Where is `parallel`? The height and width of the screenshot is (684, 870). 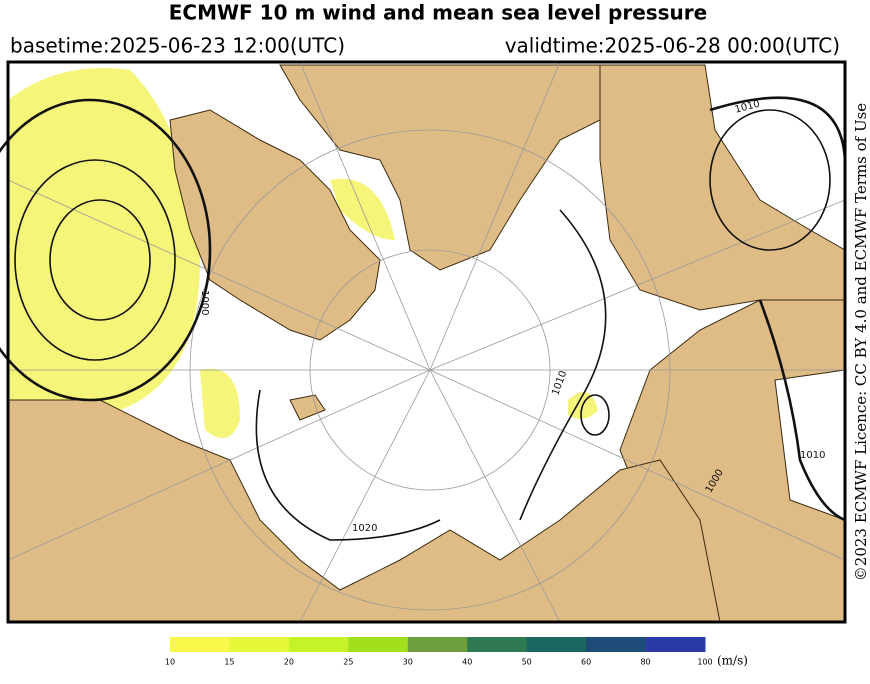
parallel is located at coordinates (430, 370).